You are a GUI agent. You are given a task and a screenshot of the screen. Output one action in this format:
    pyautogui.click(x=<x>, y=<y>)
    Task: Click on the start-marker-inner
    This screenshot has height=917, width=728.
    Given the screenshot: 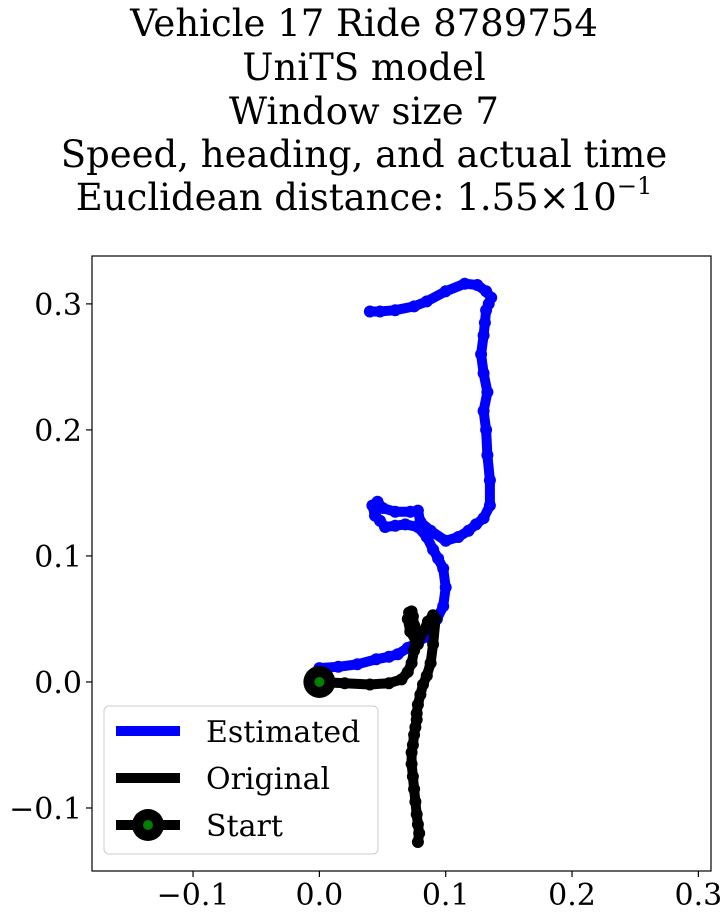 What is the action you would take?
    pyautogui.click(x=319, y=681)
    